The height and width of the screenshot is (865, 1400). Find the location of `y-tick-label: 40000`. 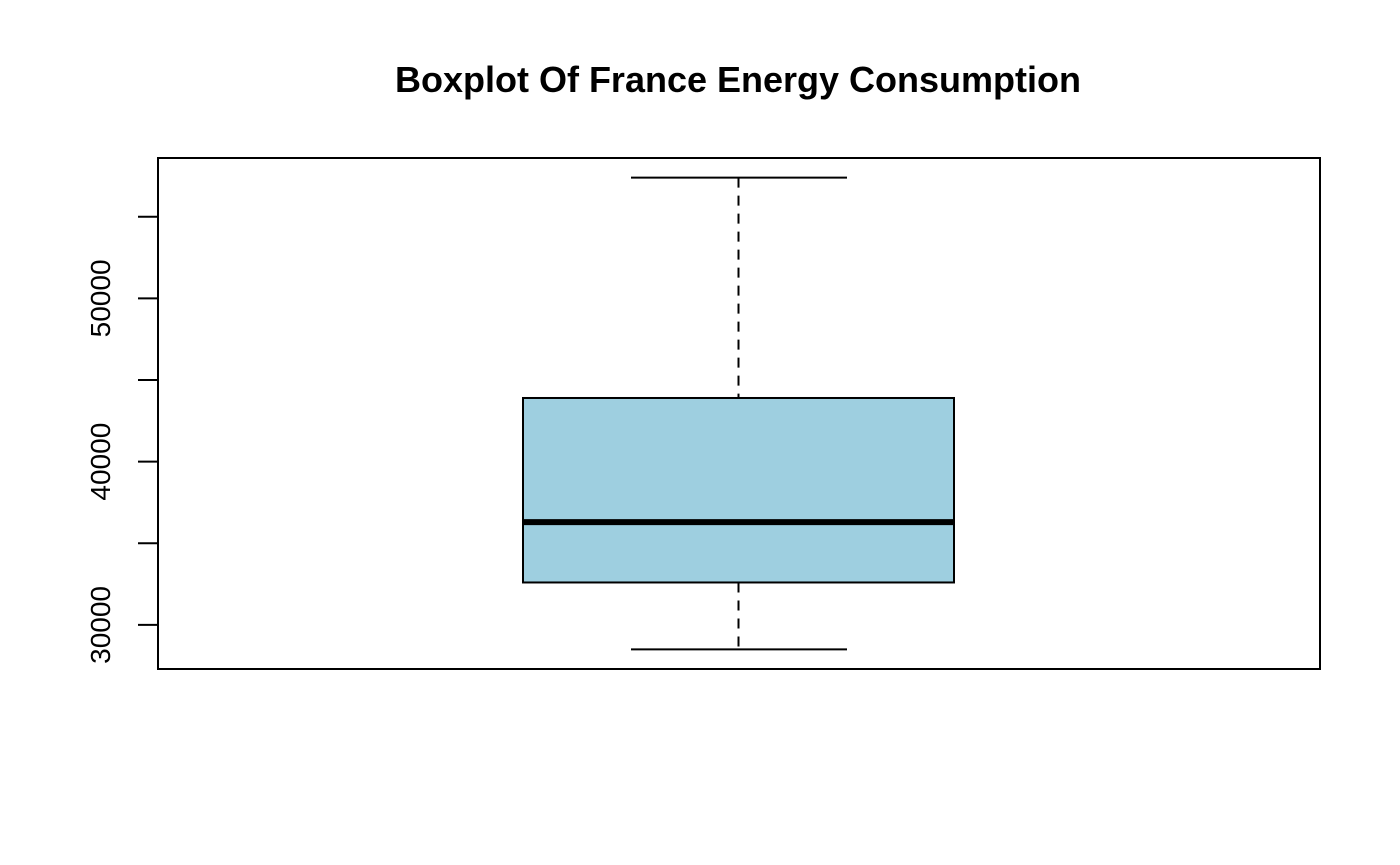

y-tick-label: 40000 is located at coordinates (100, 462).